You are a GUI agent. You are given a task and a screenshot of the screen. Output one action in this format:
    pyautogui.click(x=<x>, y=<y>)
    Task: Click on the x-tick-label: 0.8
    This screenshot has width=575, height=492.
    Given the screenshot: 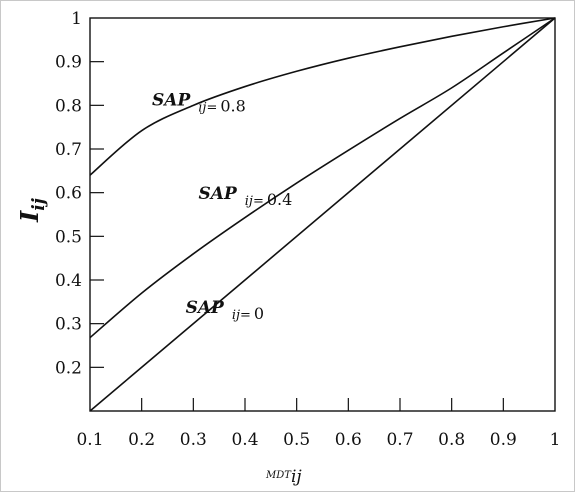 What is the action you would take?
    pyautogui.click(x=451, y=440)
    